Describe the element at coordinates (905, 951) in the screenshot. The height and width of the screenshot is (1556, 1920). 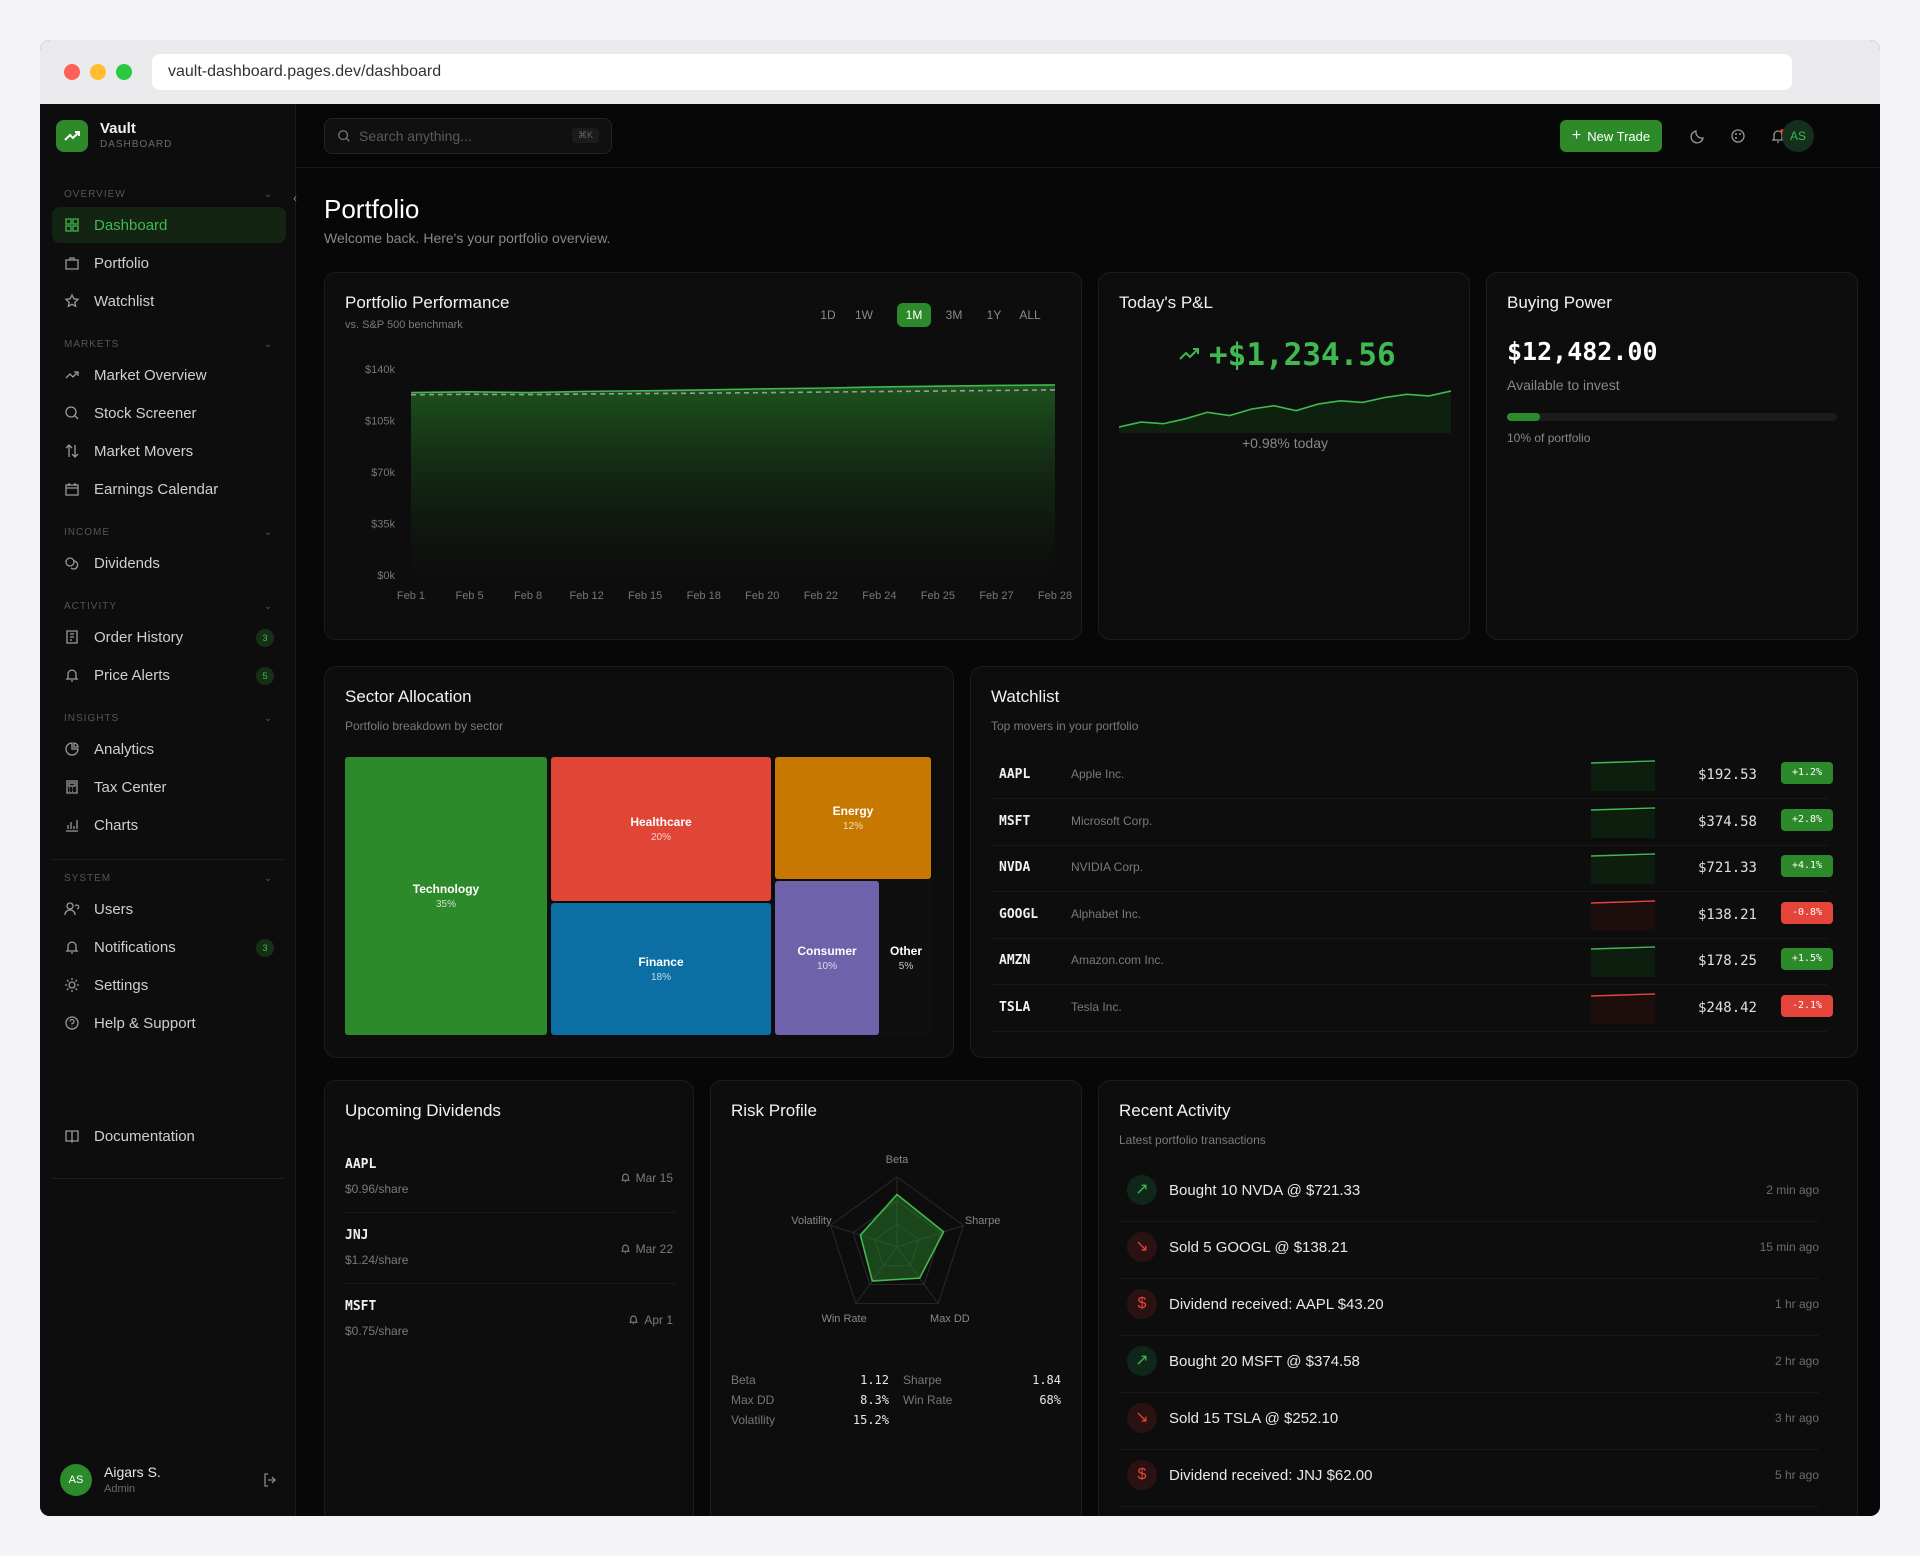
I see `sector-name: Other` at that location.